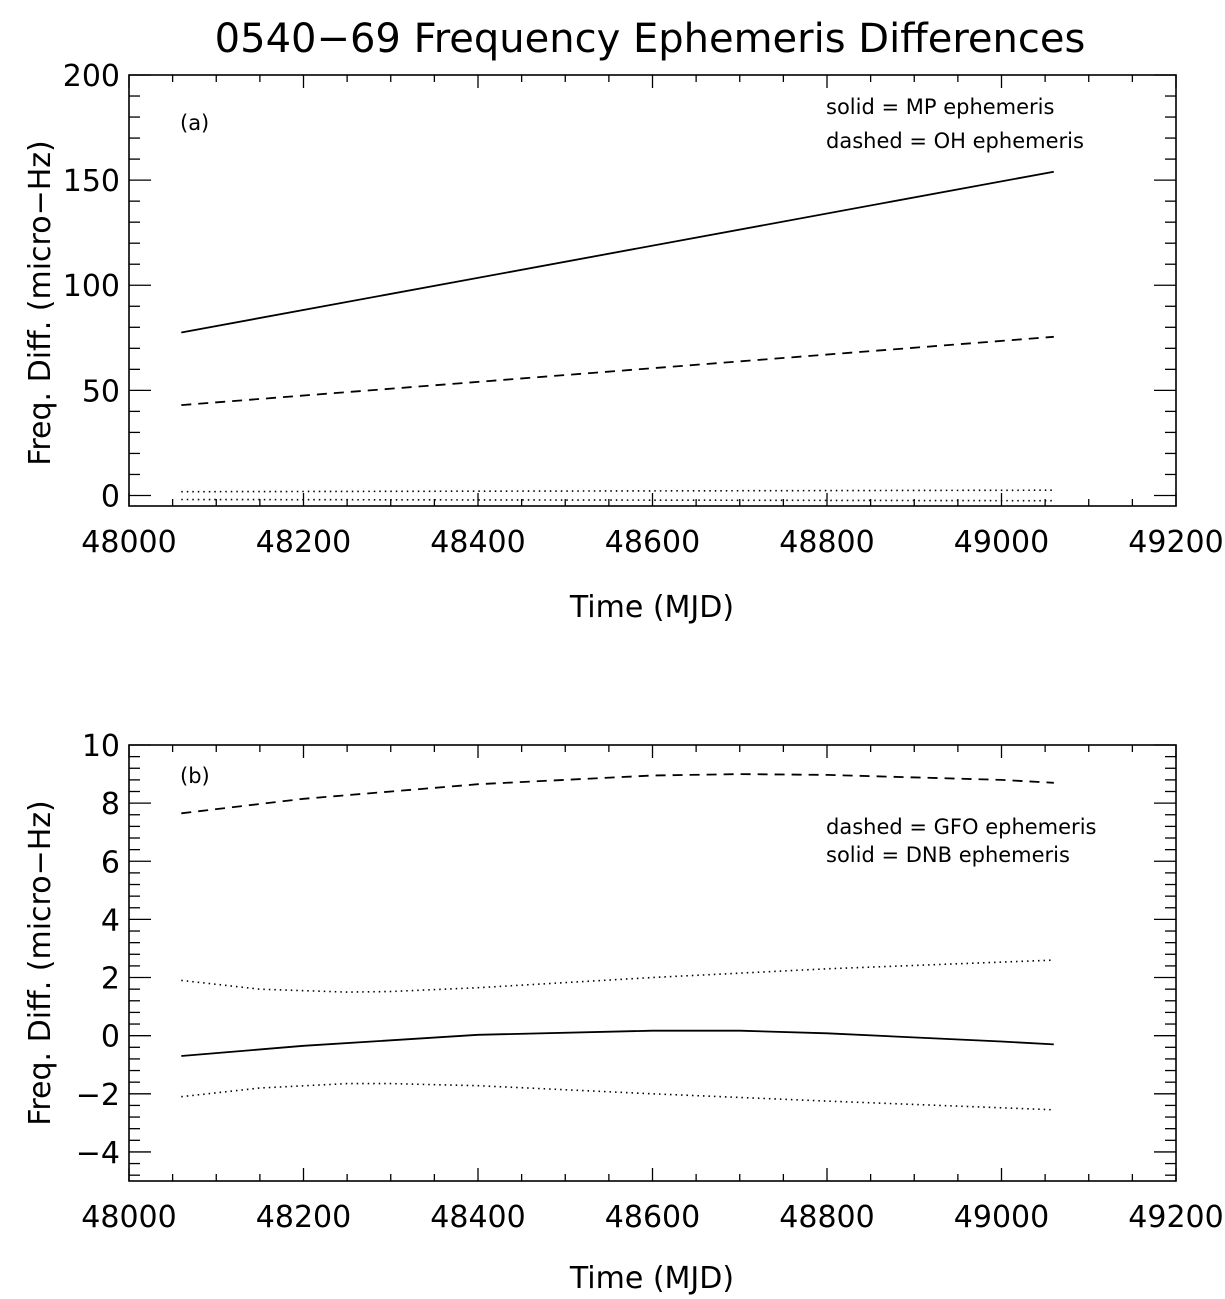 The width and height of the screenshot is (1225, 1299). What do you see at coordinates (101, 391) in the screenshot?
I see `y-tick-label: 50` at bounding box center [101, 391].